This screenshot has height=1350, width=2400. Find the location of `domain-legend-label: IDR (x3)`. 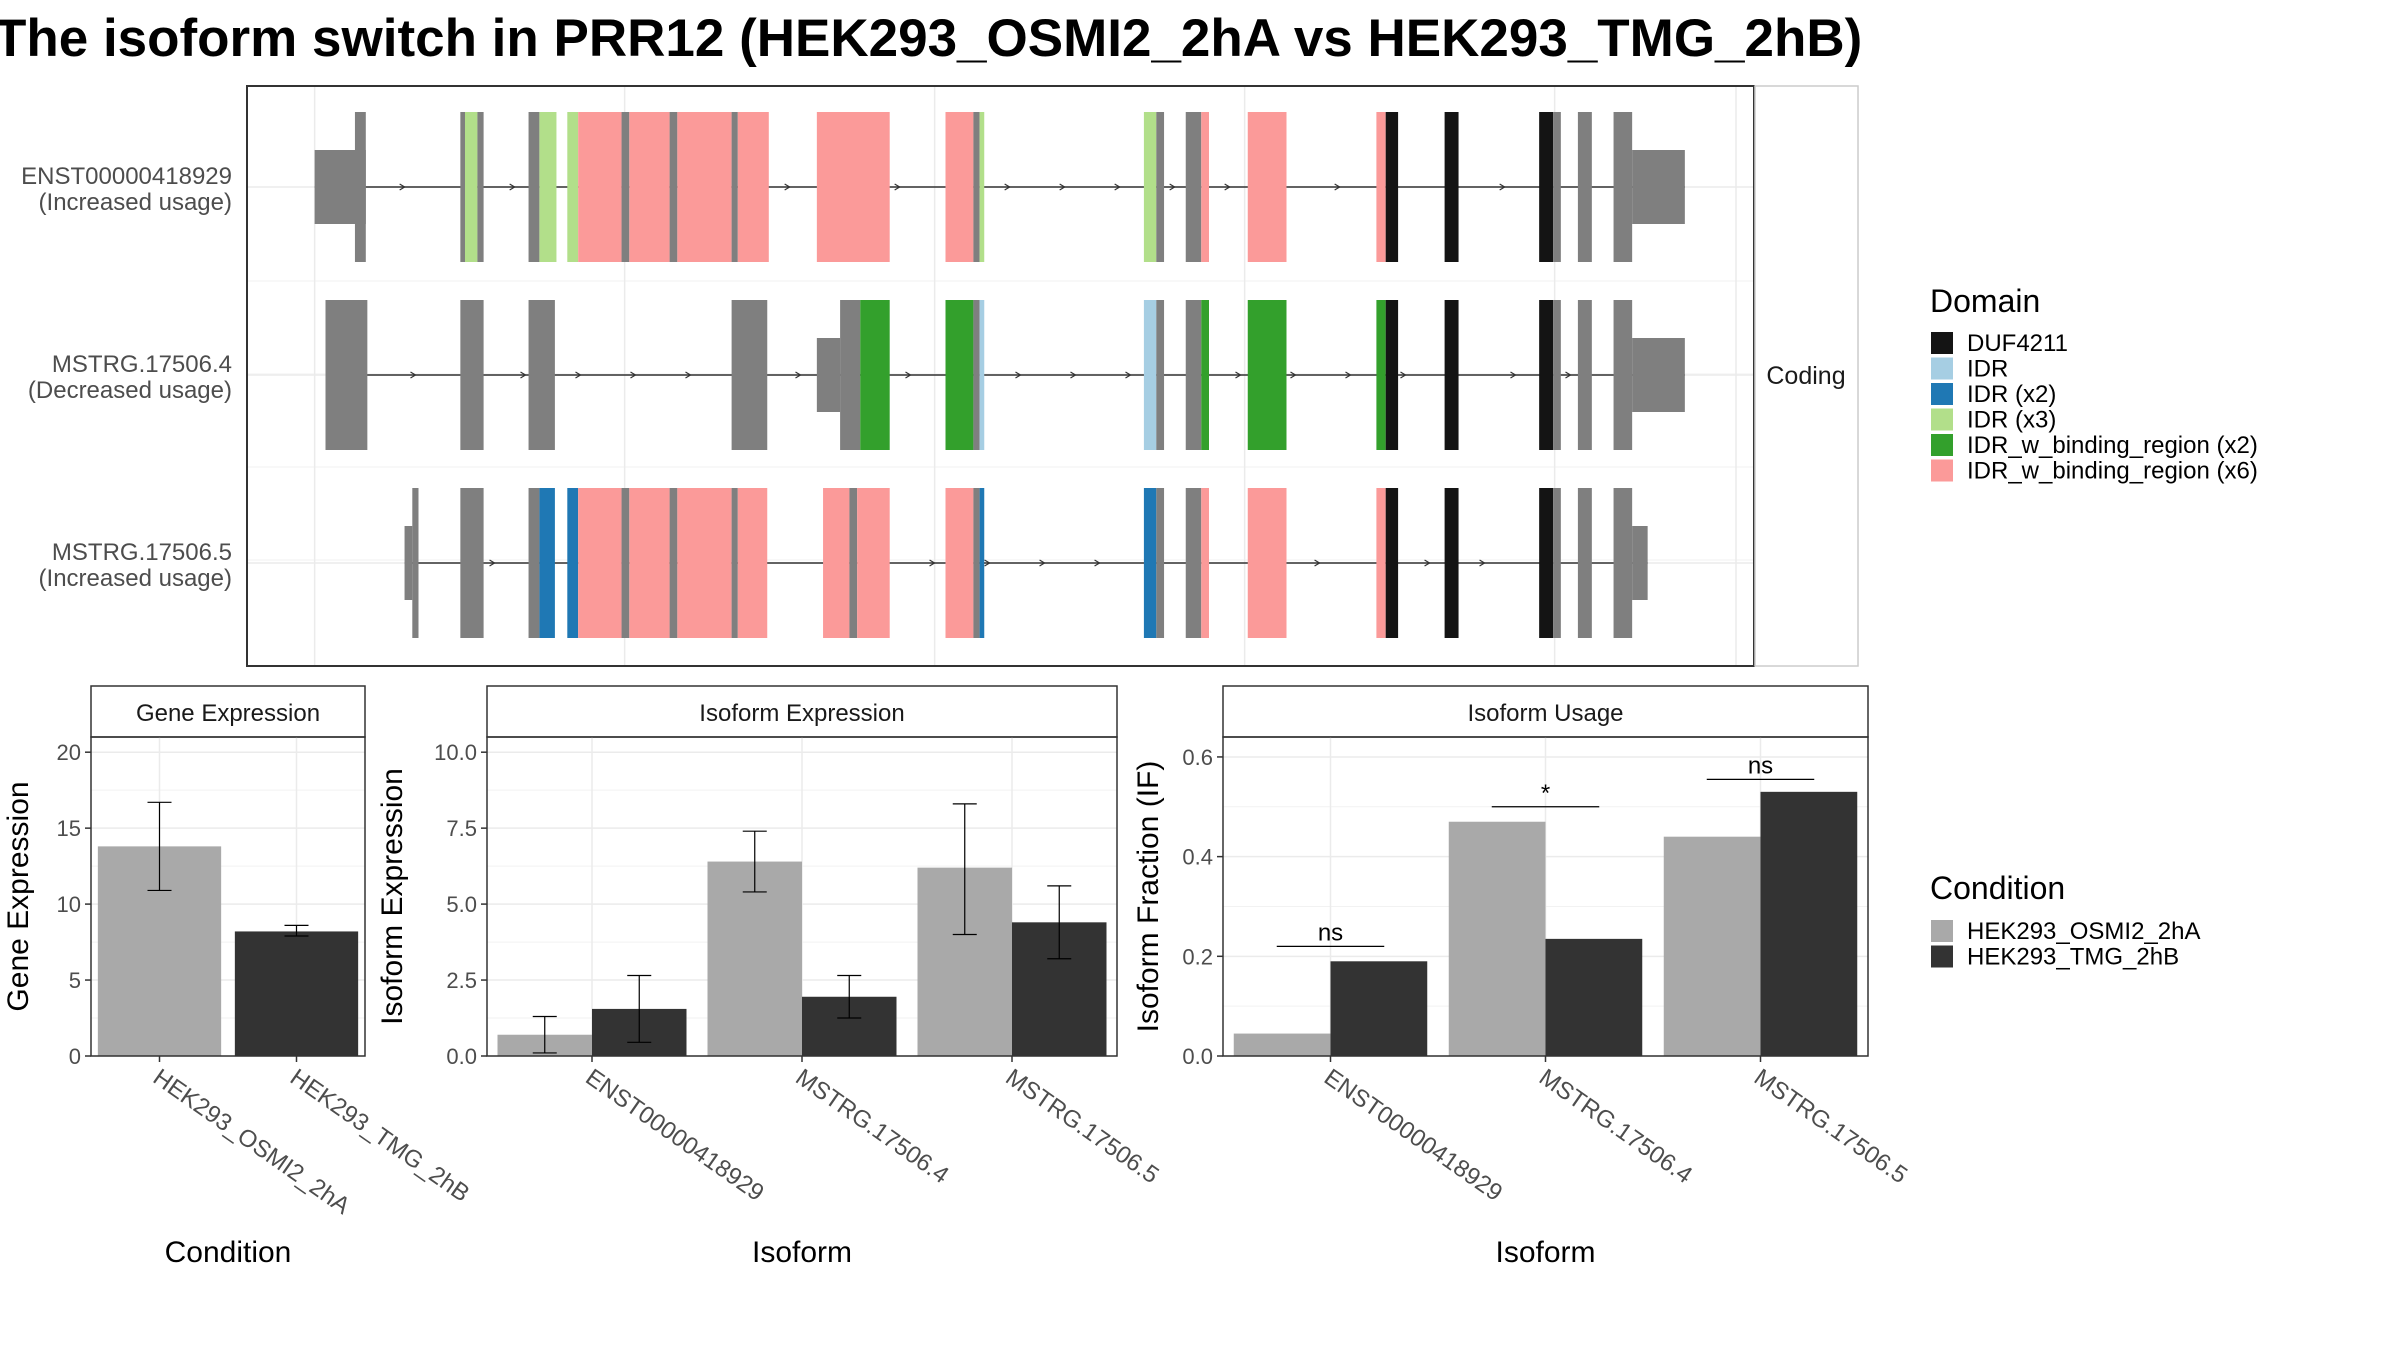

domain-legend-label: IDR (x3) is located at coordinates (2011, 420).